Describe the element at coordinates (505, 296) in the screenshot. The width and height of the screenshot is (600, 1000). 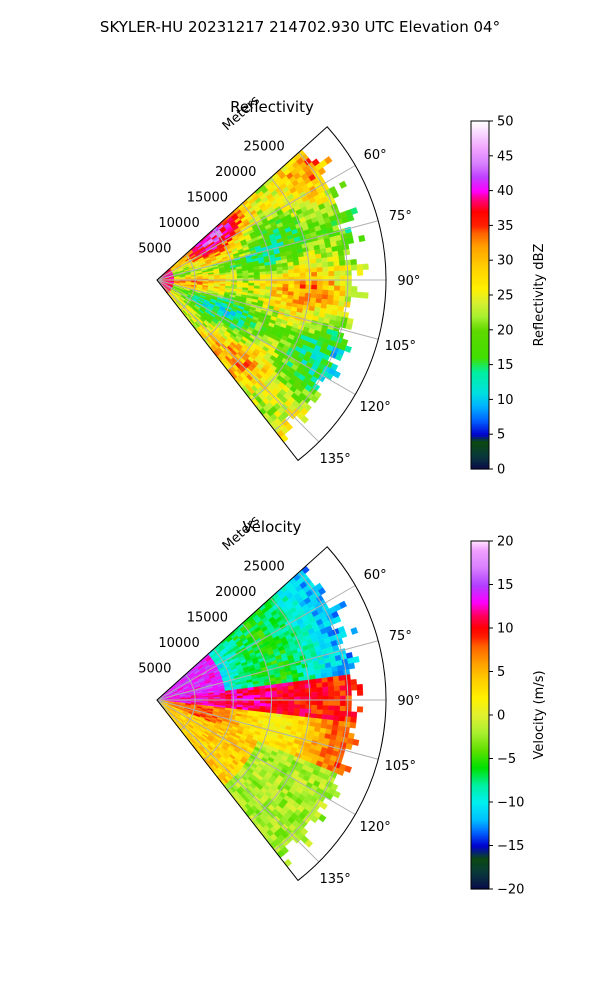
I see `colorbar-tick-label: 25` at that location.